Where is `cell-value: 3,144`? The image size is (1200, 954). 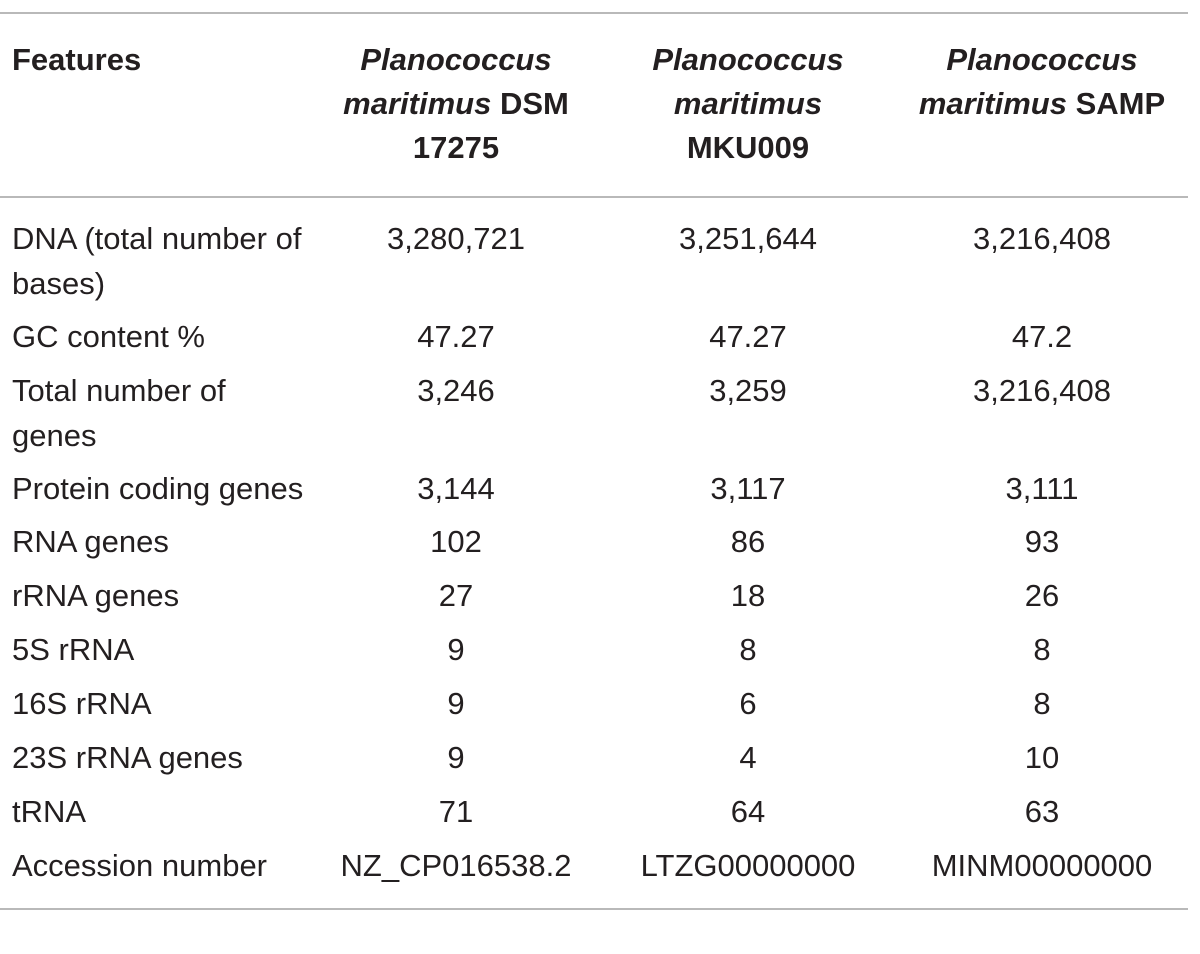 cell-value: 3,144 is located at coordinates (456, 488).